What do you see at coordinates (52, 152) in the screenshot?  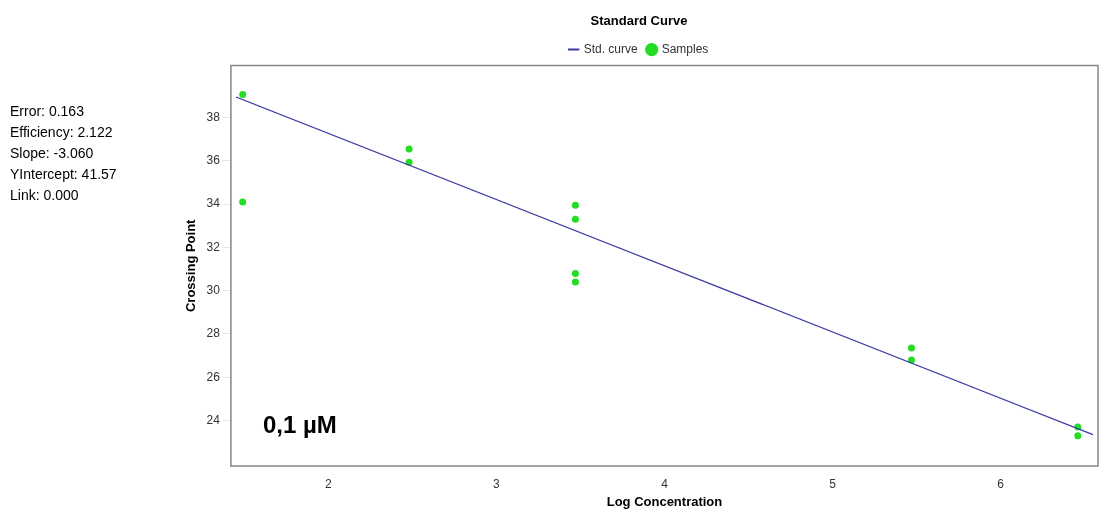 I see `text: Slope: -3.060` at bounding box center [52, 152].